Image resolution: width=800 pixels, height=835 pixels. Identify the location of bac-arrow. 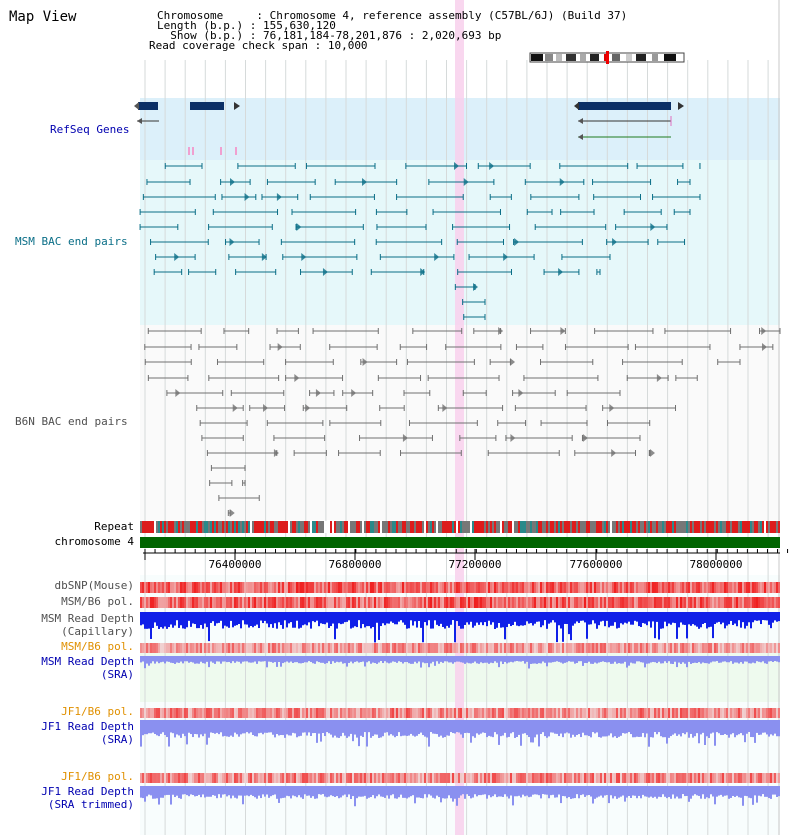
(456, 166).